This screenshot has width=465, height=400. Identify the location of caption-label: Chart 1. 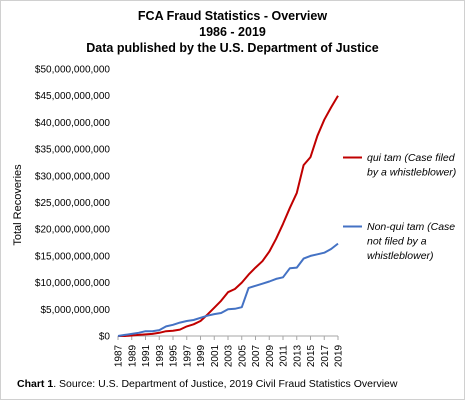
(35, 384).